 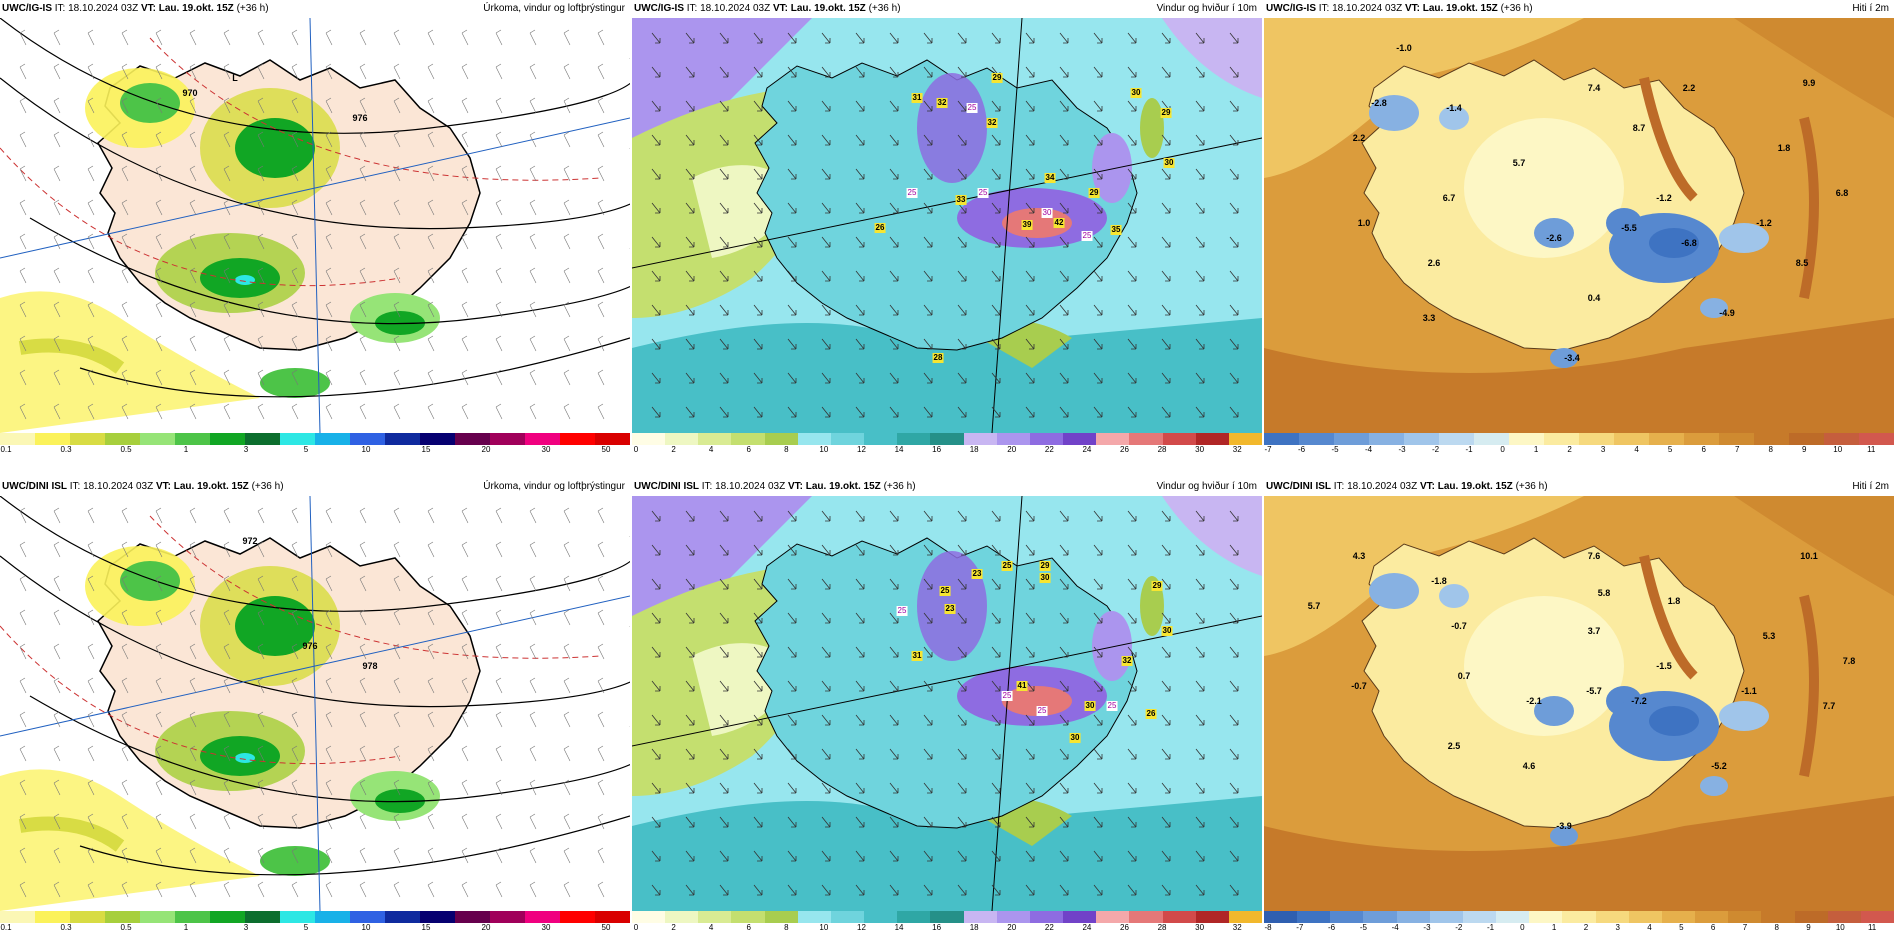 I want to click on colorbar-tick-label: 0.5, so click(x=126, y=449).